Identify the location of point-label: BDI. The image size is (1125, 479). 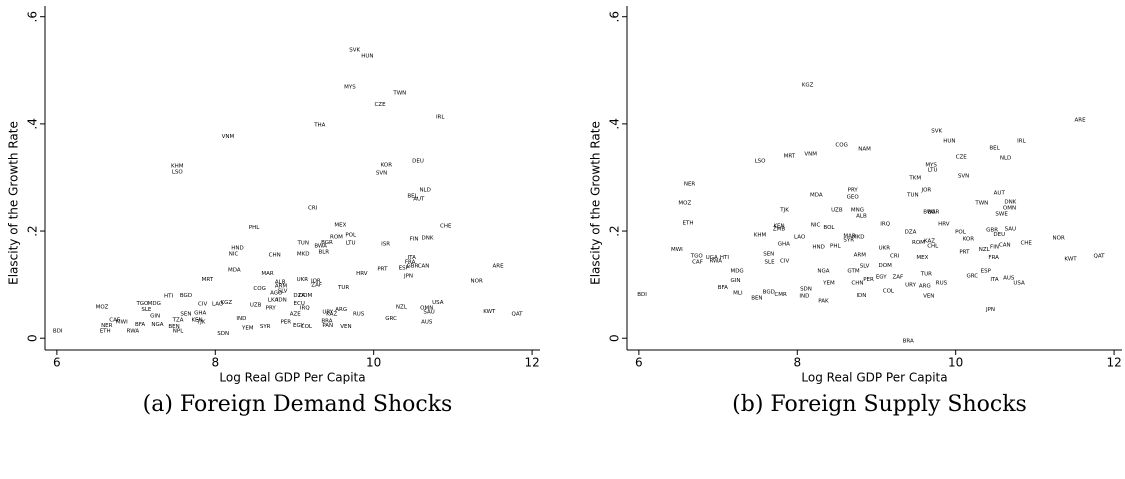
(642, 295).